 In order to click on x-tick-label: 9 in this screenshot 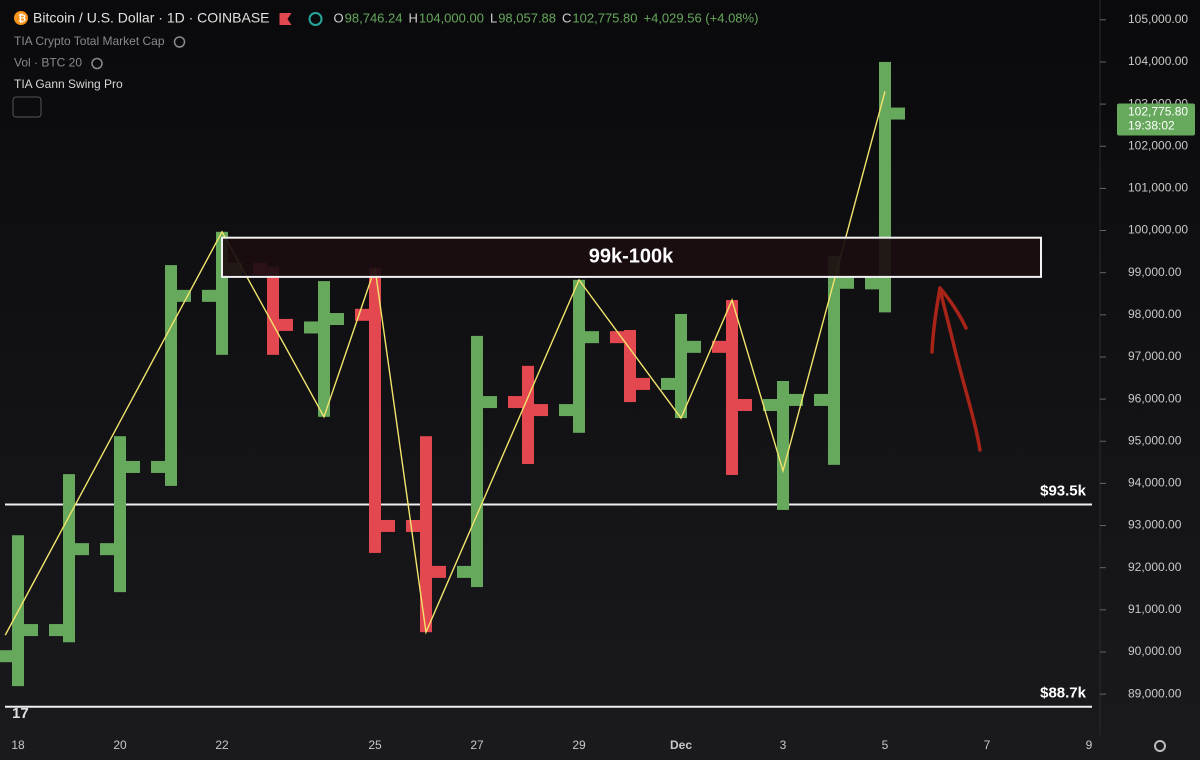, I will do `click(1089, 745)`.